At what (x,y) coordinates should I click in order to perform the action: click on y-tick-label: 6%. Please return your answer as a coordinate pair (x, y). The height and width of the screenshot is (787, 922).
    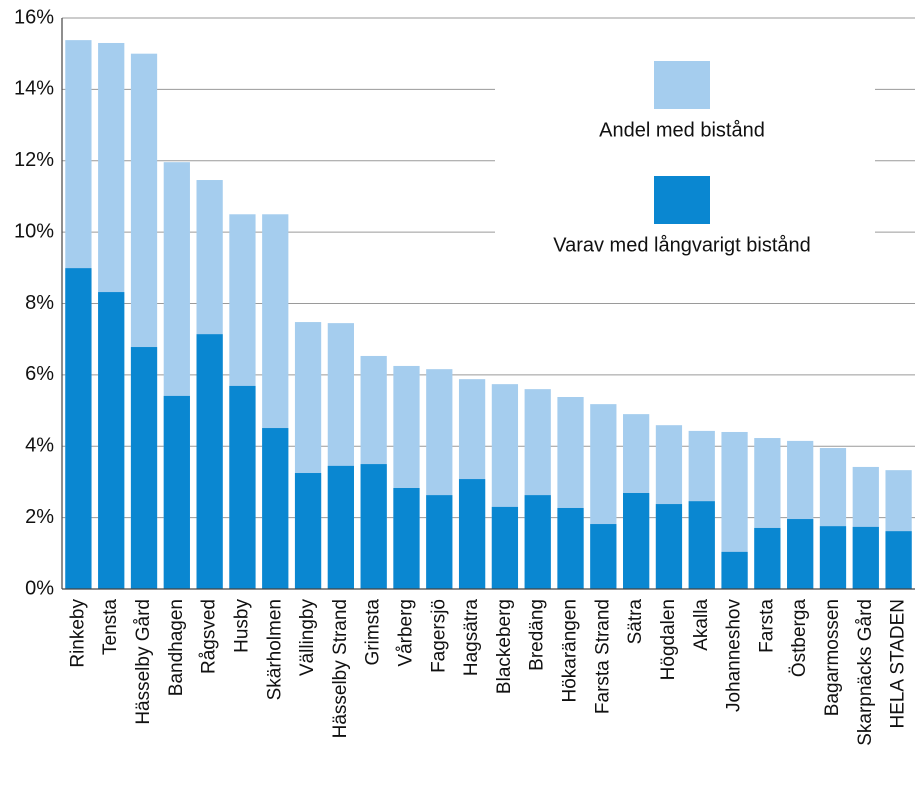
    Looking at the image, I should click on (39, 374).